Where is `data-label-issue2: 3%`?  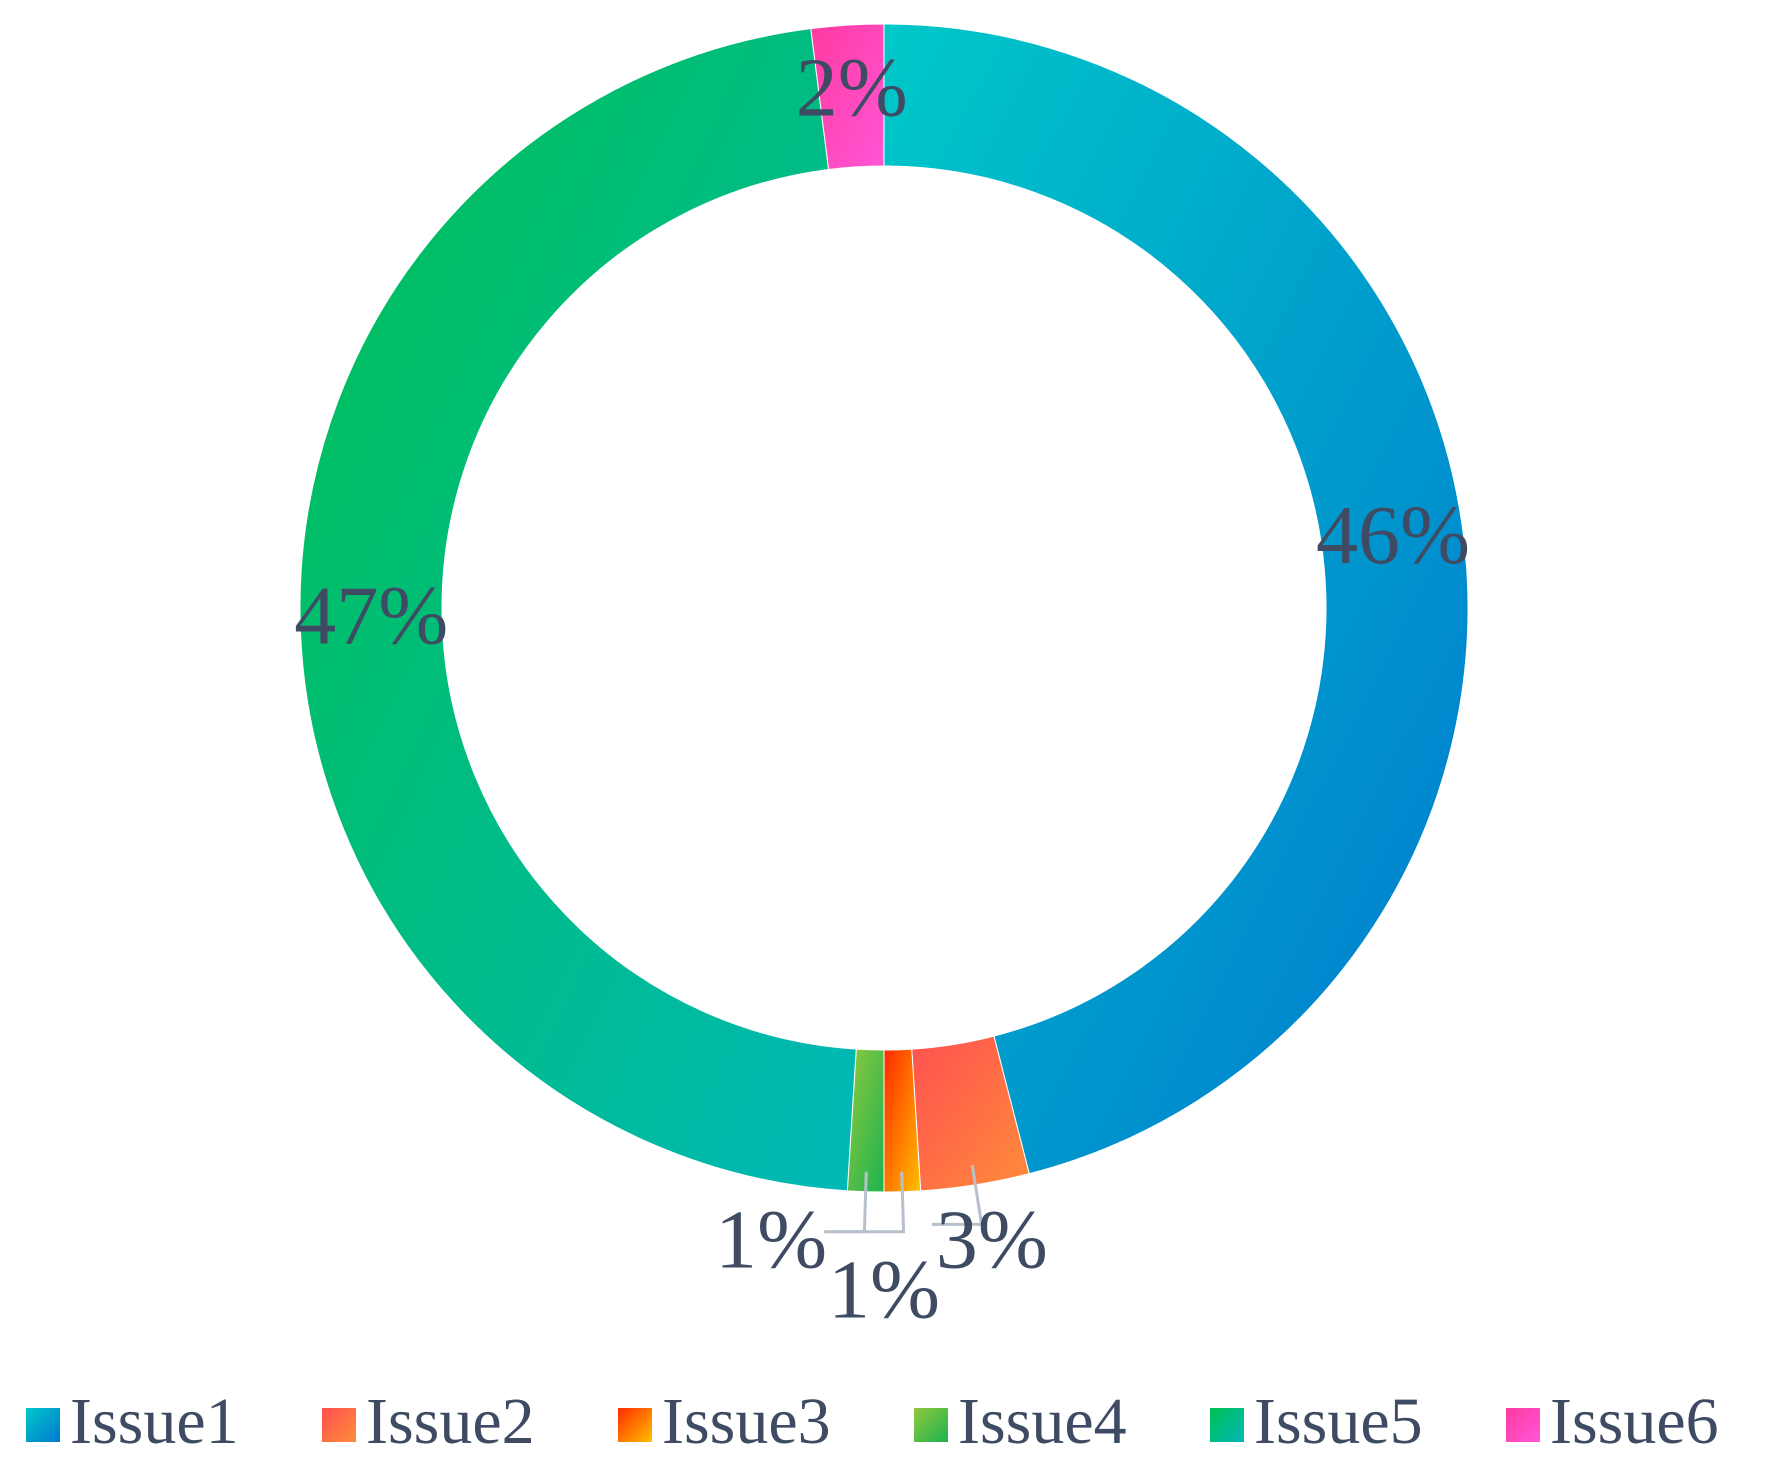 data-label-issue2: 3% is located at coordinates (992, 1239).